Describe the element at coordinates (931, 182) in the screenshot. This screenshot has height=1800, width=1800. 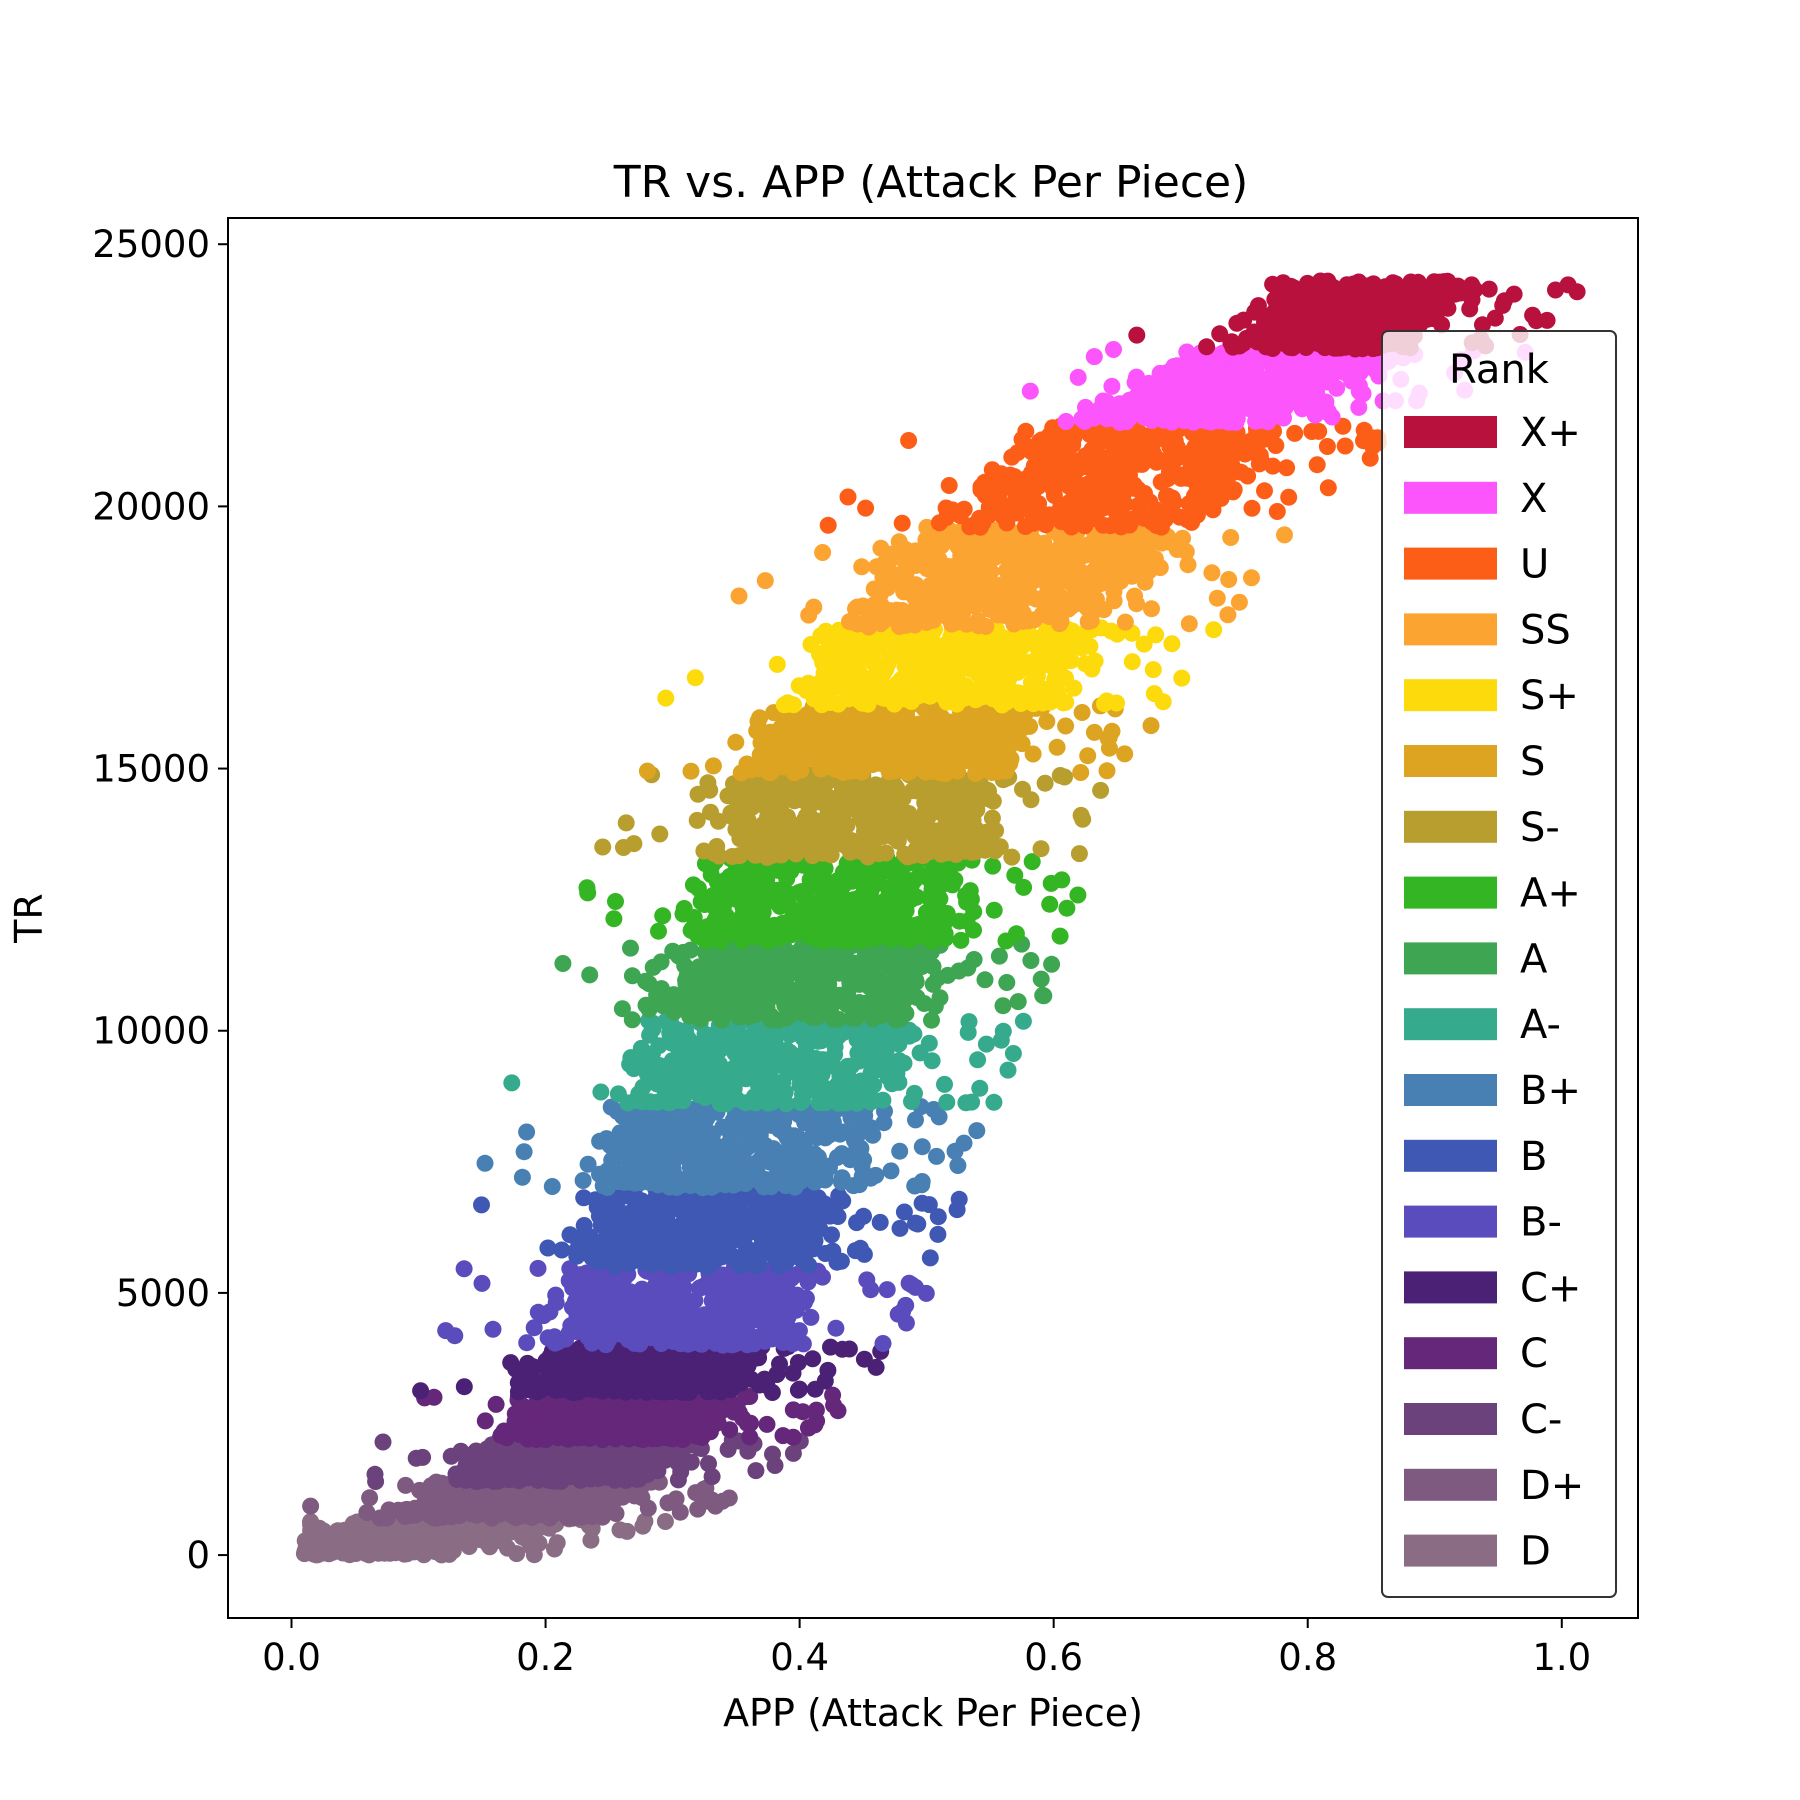
I see `chart-title: TR vs. APP (Attack Per Piece)` at that location.